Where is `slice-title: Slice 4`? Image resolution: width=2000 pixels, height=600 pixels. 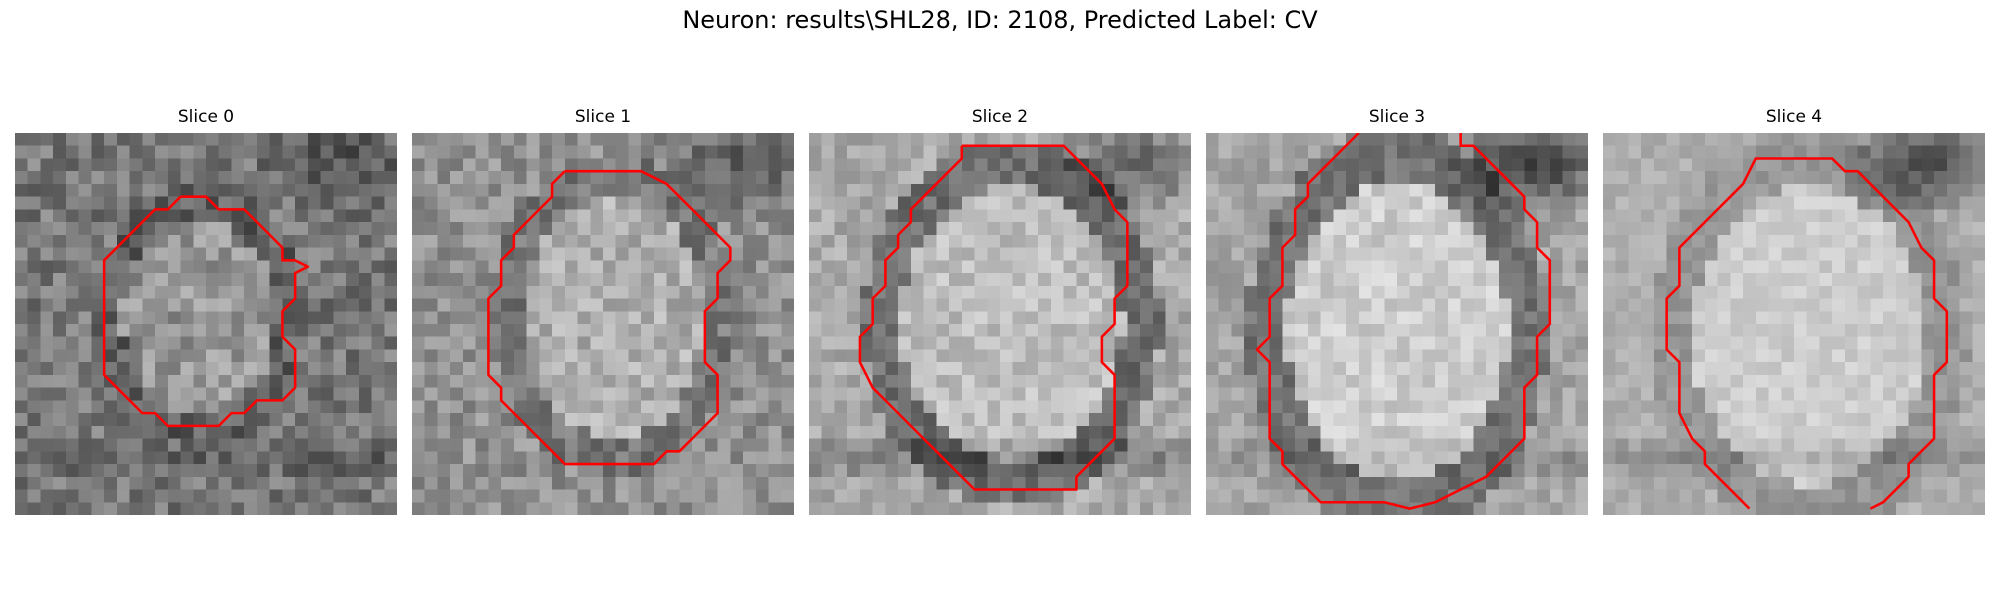 slice-title: Slice 4 is located at coordinates (1794, 117).